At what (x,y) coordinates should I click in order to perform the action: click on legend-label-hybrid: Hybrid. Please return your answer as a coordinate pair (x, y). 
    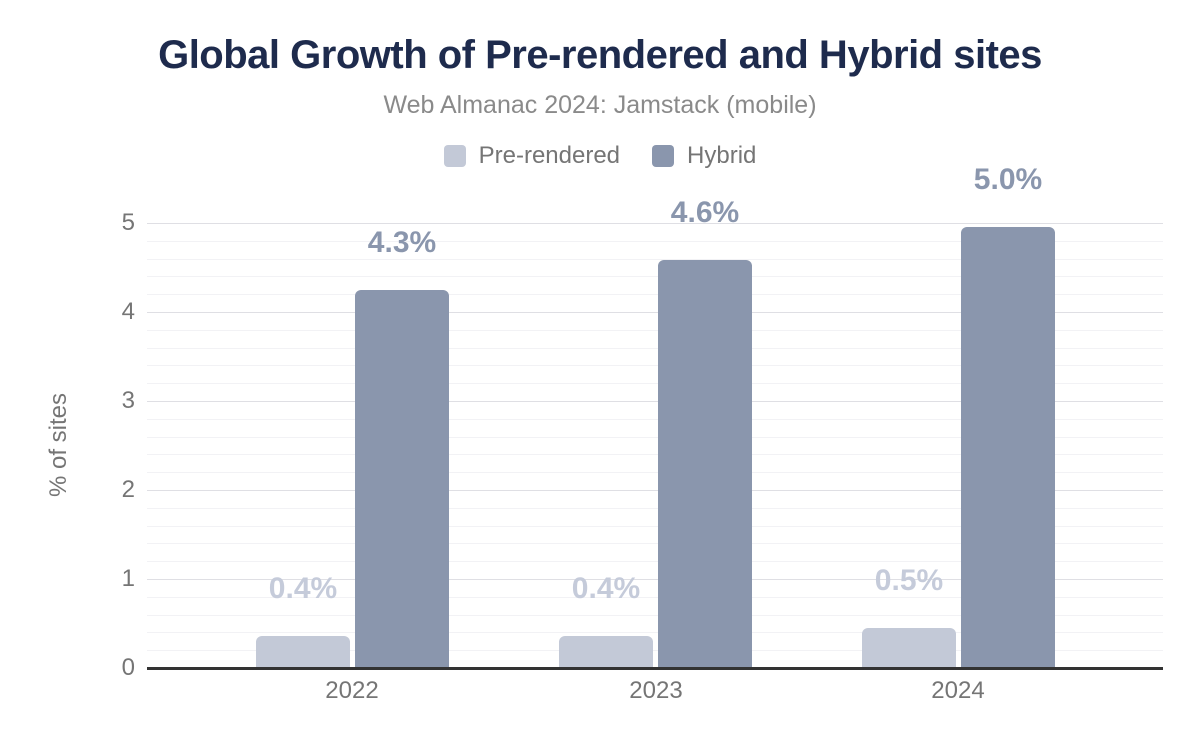
    Looking at the image, I should click on (722, 155).